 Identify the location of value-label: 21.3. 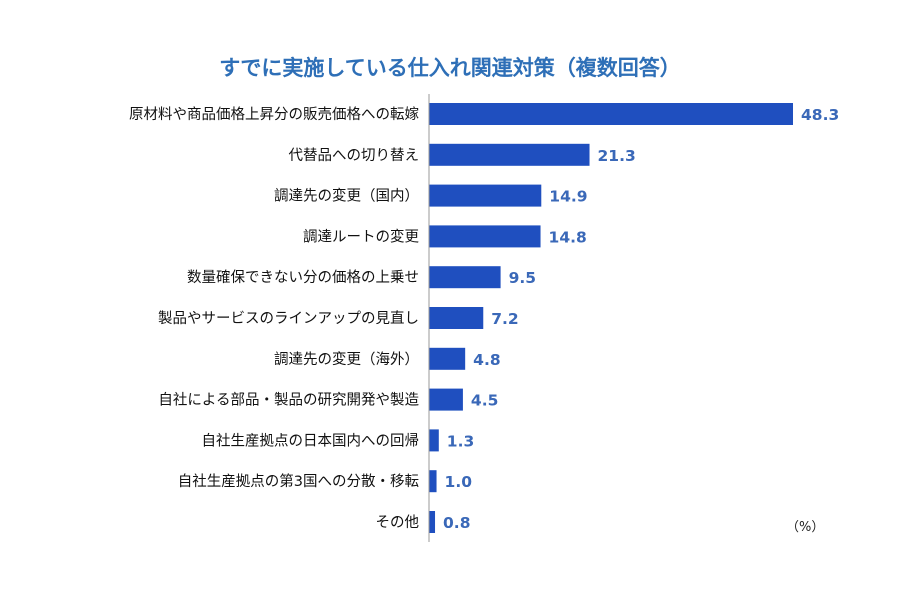
(617, 156).